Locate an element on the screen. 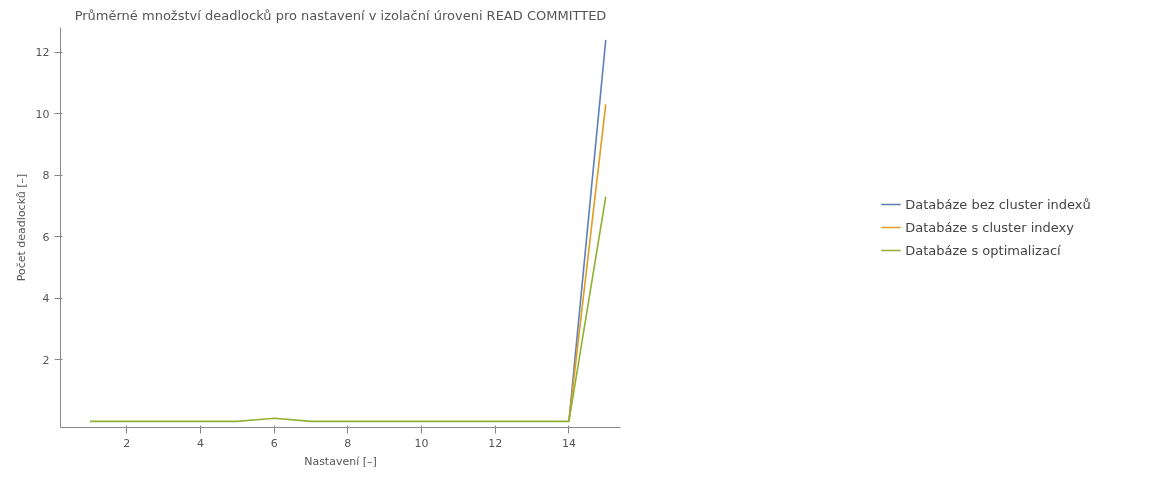 This screenshot has height=495, width=1168. y-axis-title: Počet deadlocků [–] is located at coordinates (21, 227).